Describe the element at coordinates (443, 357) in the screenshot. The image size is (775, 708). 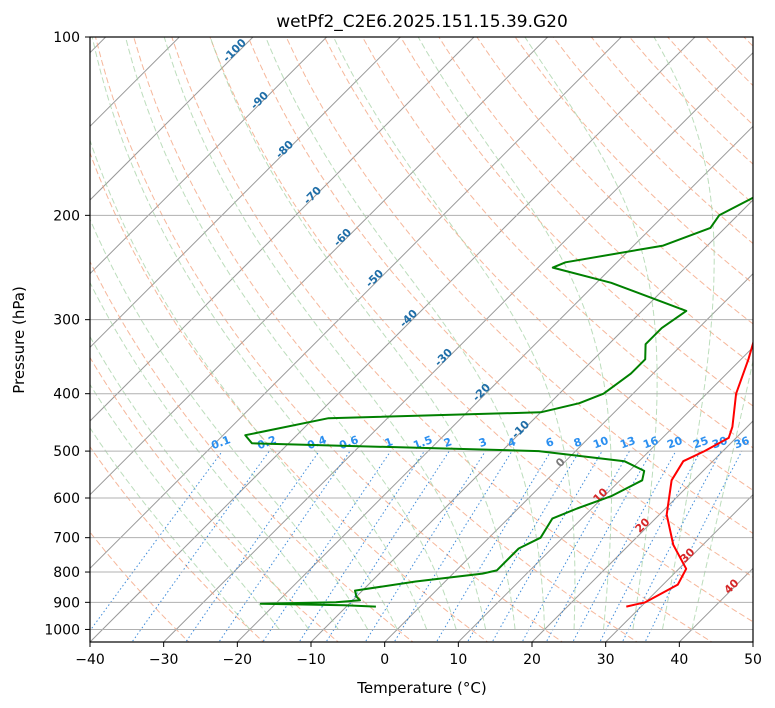
I see `moist-adiabat-label: -30` at that location.